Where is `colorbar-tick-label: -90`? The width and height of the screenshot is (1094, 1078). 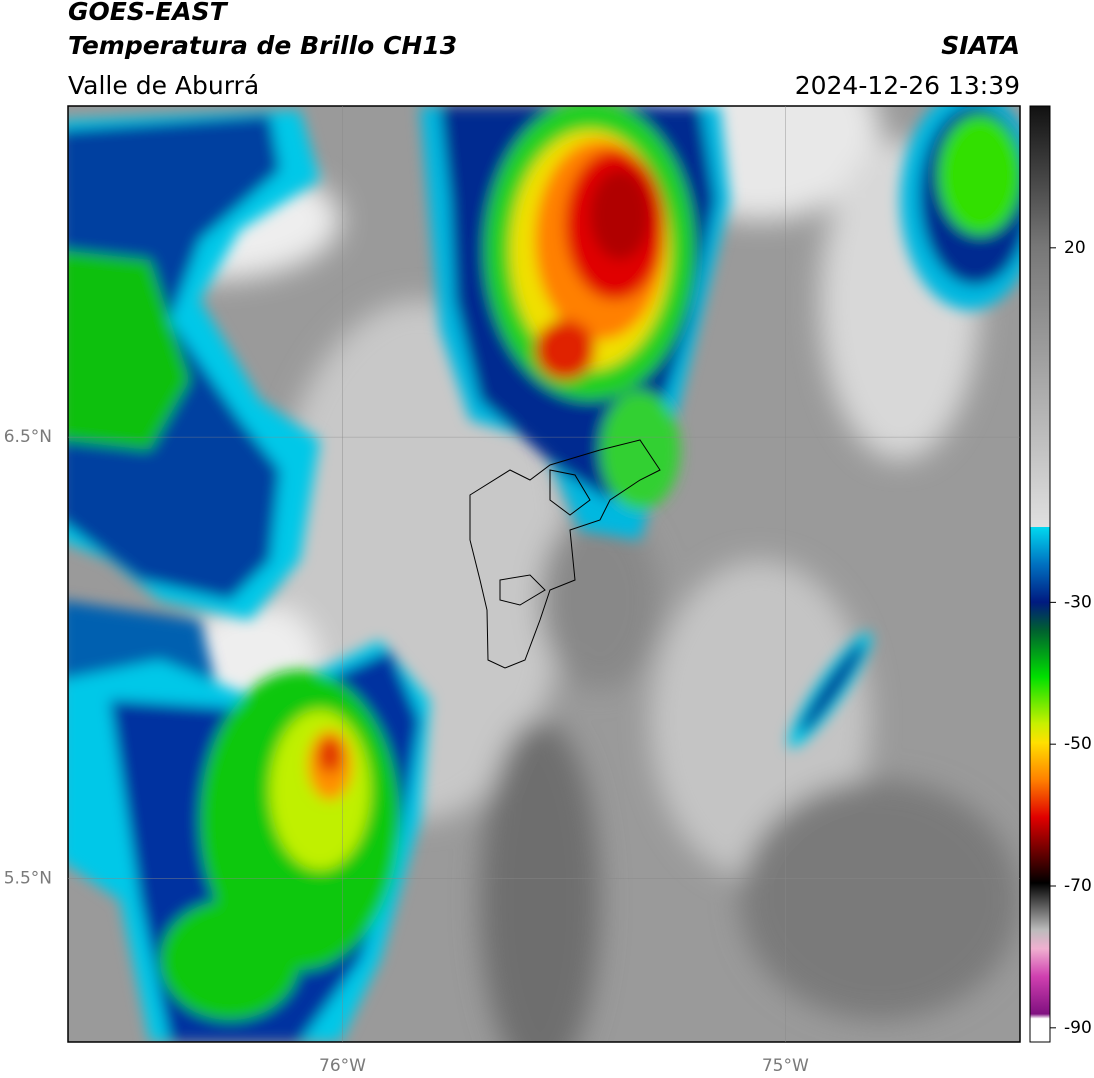
colorbar-tick-label: -90 is located at coordinates (1078, 1028).